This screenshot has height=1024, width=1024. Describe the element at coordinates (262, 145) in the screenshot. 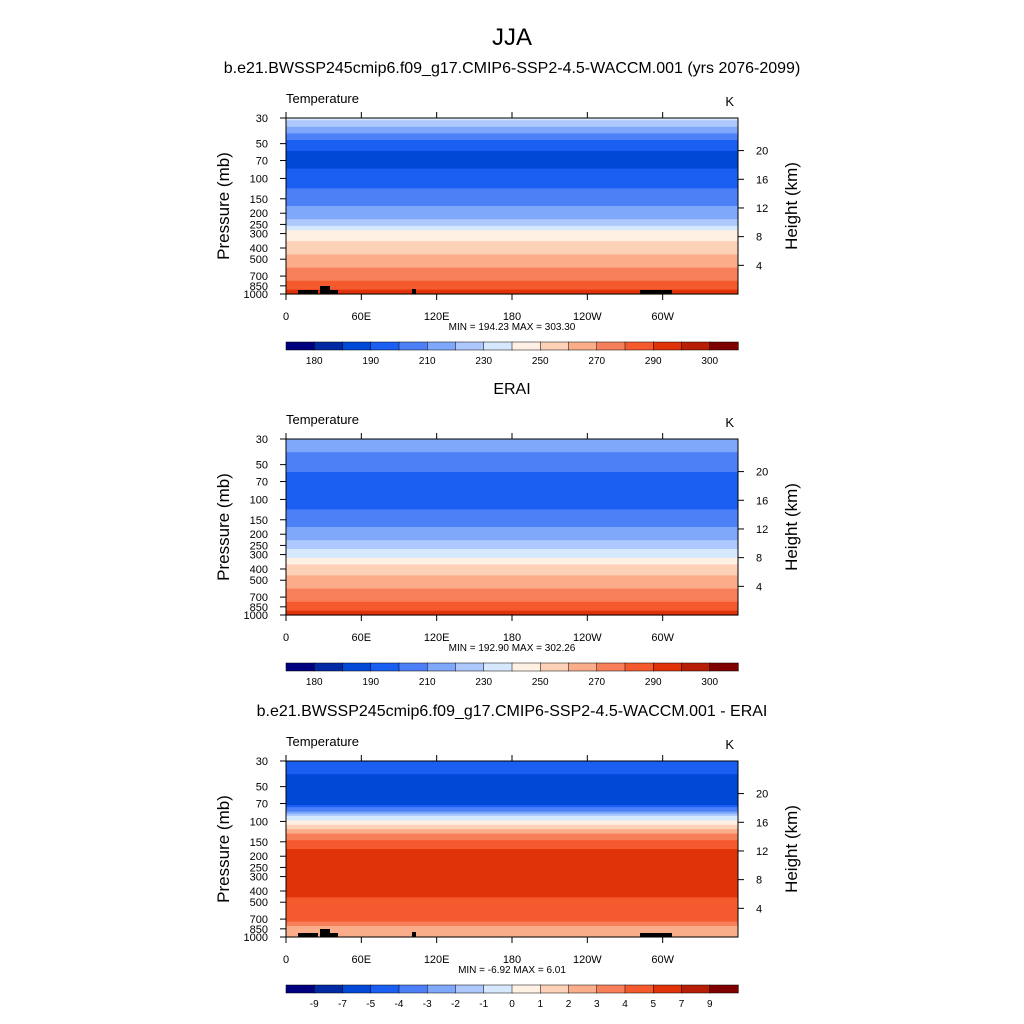

I see `y-tick-label: 50` at that location.